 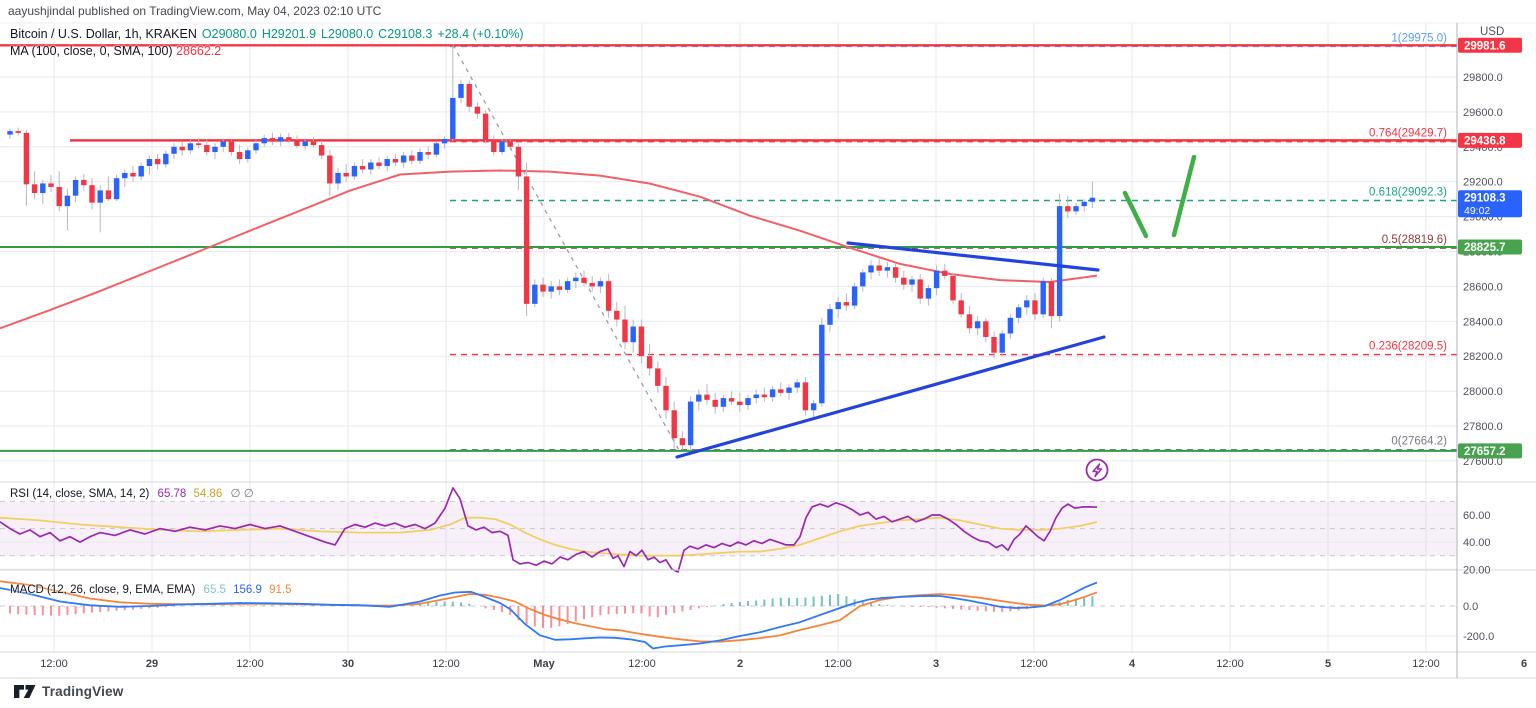 What do you see at coordinates (405, 34) in the screenshot?
I see `ohlc-close: C29108.3` at bounding box center [405, 34].